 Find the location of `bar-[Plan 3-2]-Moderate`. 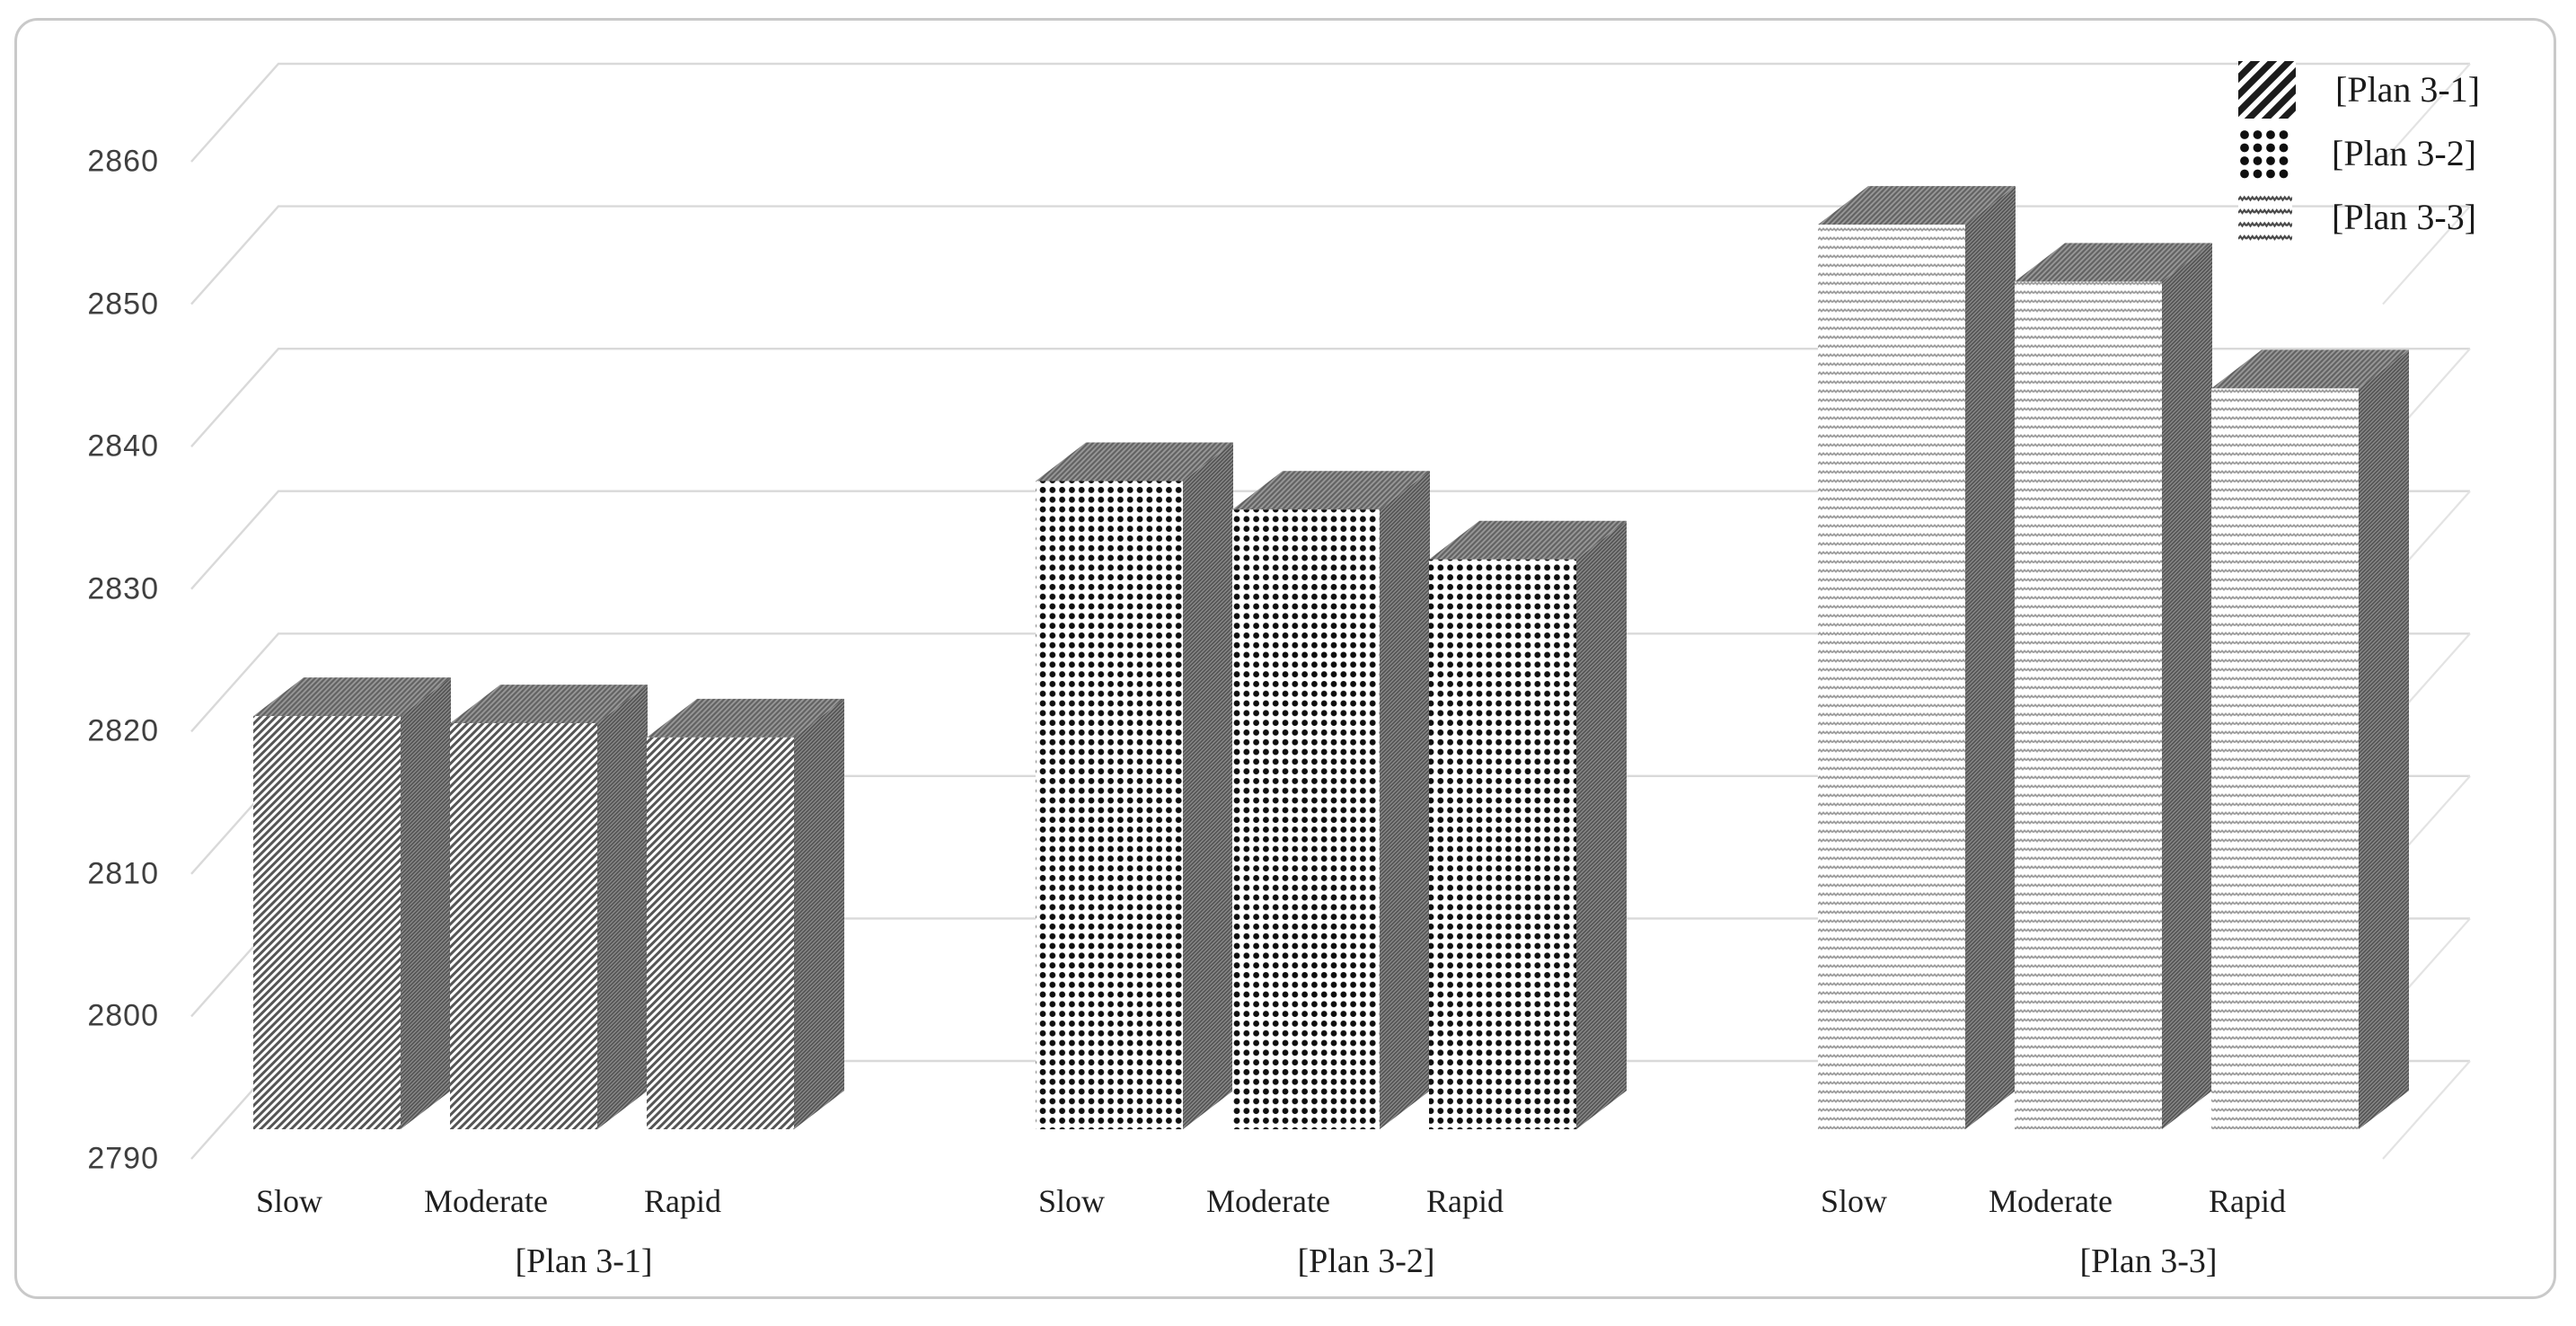

bar-[Plan 3-2]-Moderate is located at coordinates (1331, 800).